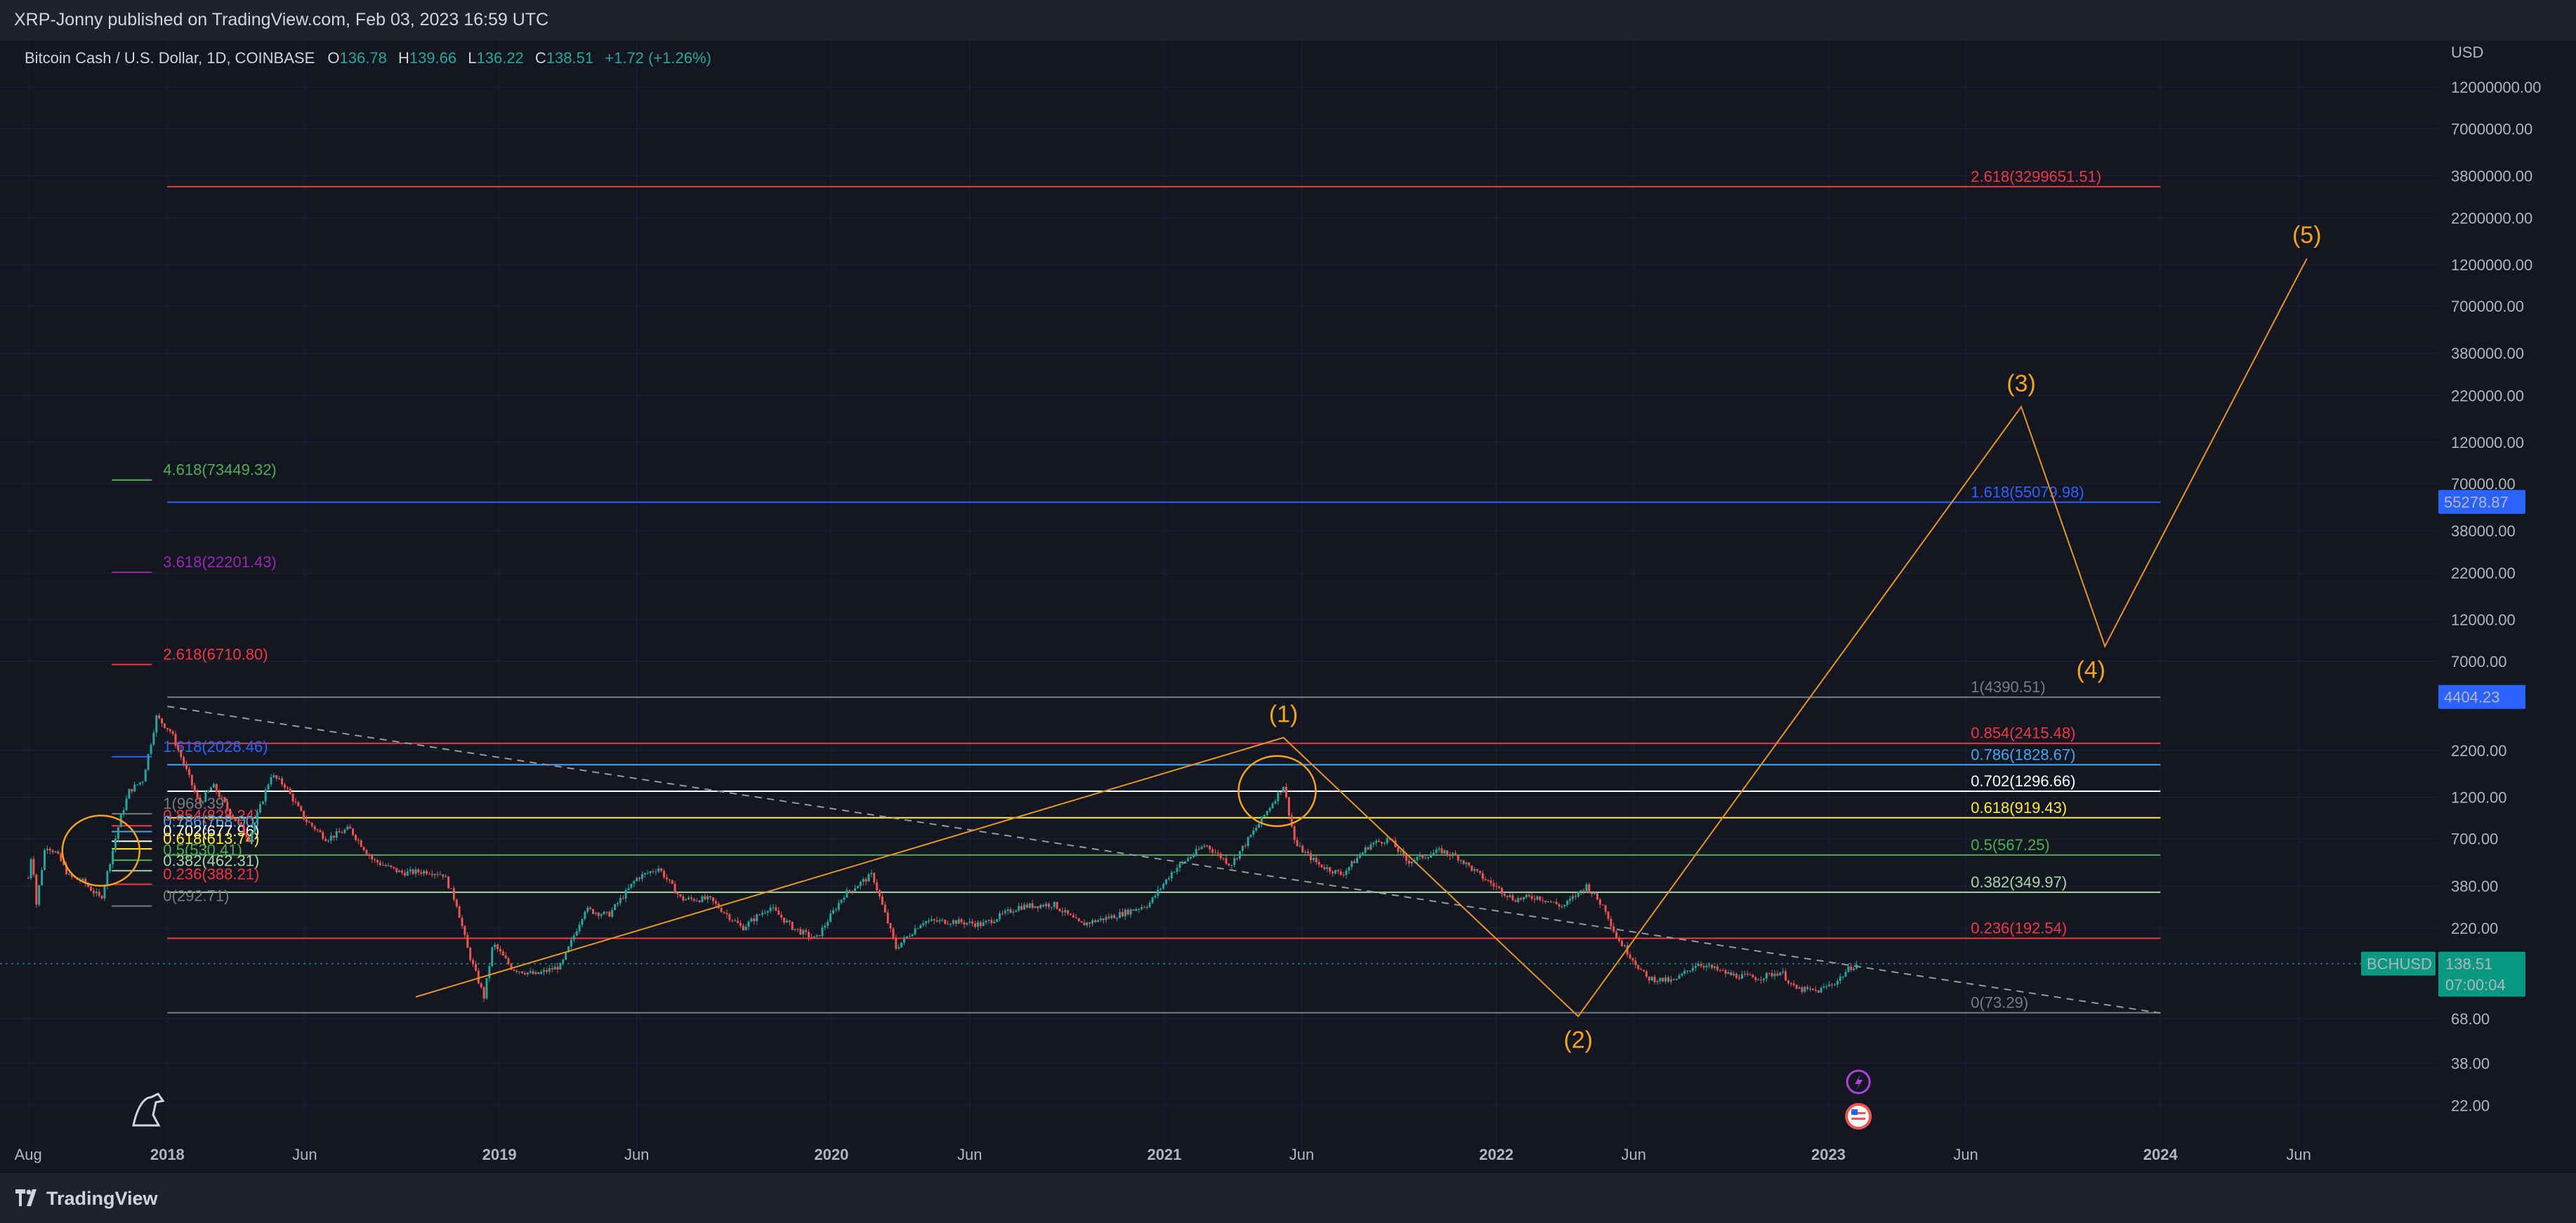 The width and height of the screenshot is (2576, 1223). Describe the element at coordinates (1496, 1154) in the screenshot. I see `x-tick-label: 2022` at that location.